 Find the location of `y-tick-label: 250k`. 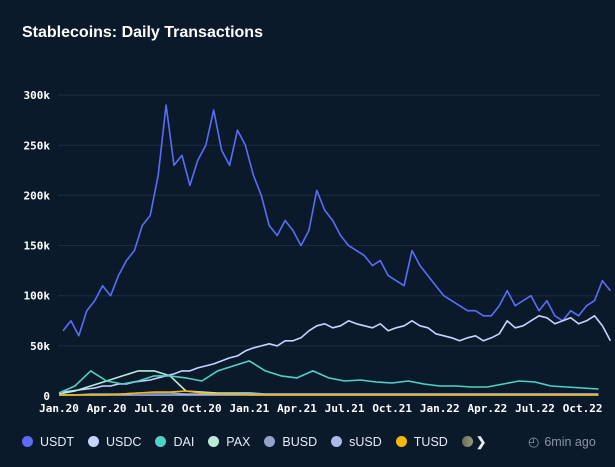

y-tick-label: 250k is located at coordinates (37, 145).